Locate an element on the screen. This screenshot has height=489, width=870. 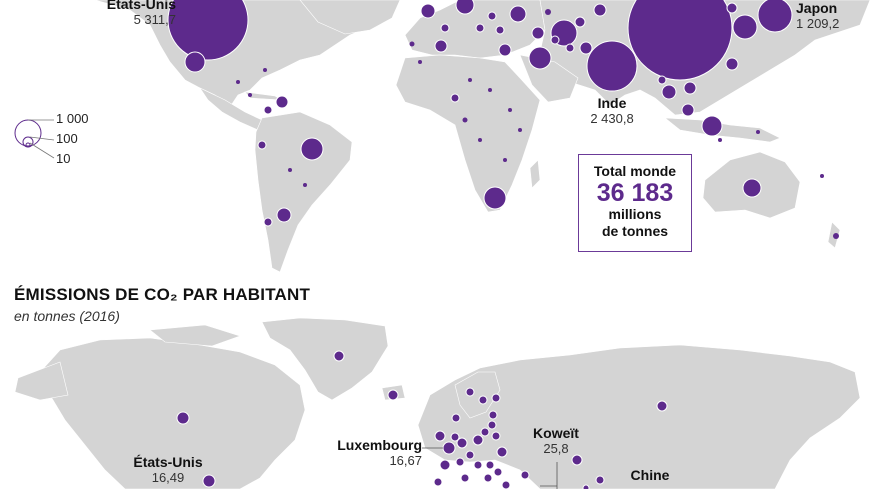
bubble-egypt is located at coordinates (505, 50).